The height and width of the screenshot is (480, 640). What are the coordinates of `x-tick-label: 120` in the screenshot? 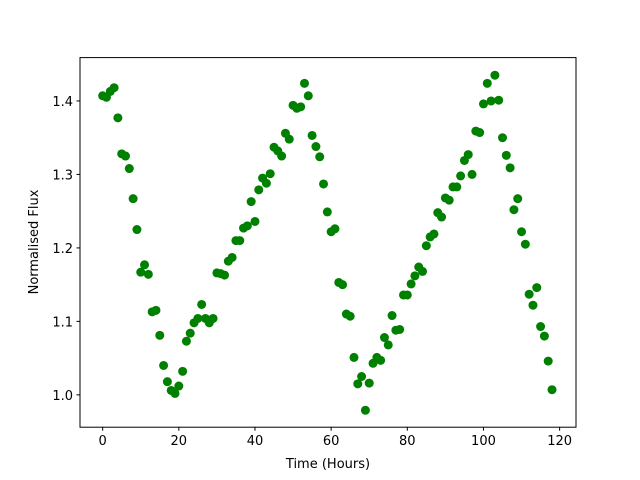 It's located at (559, 441).